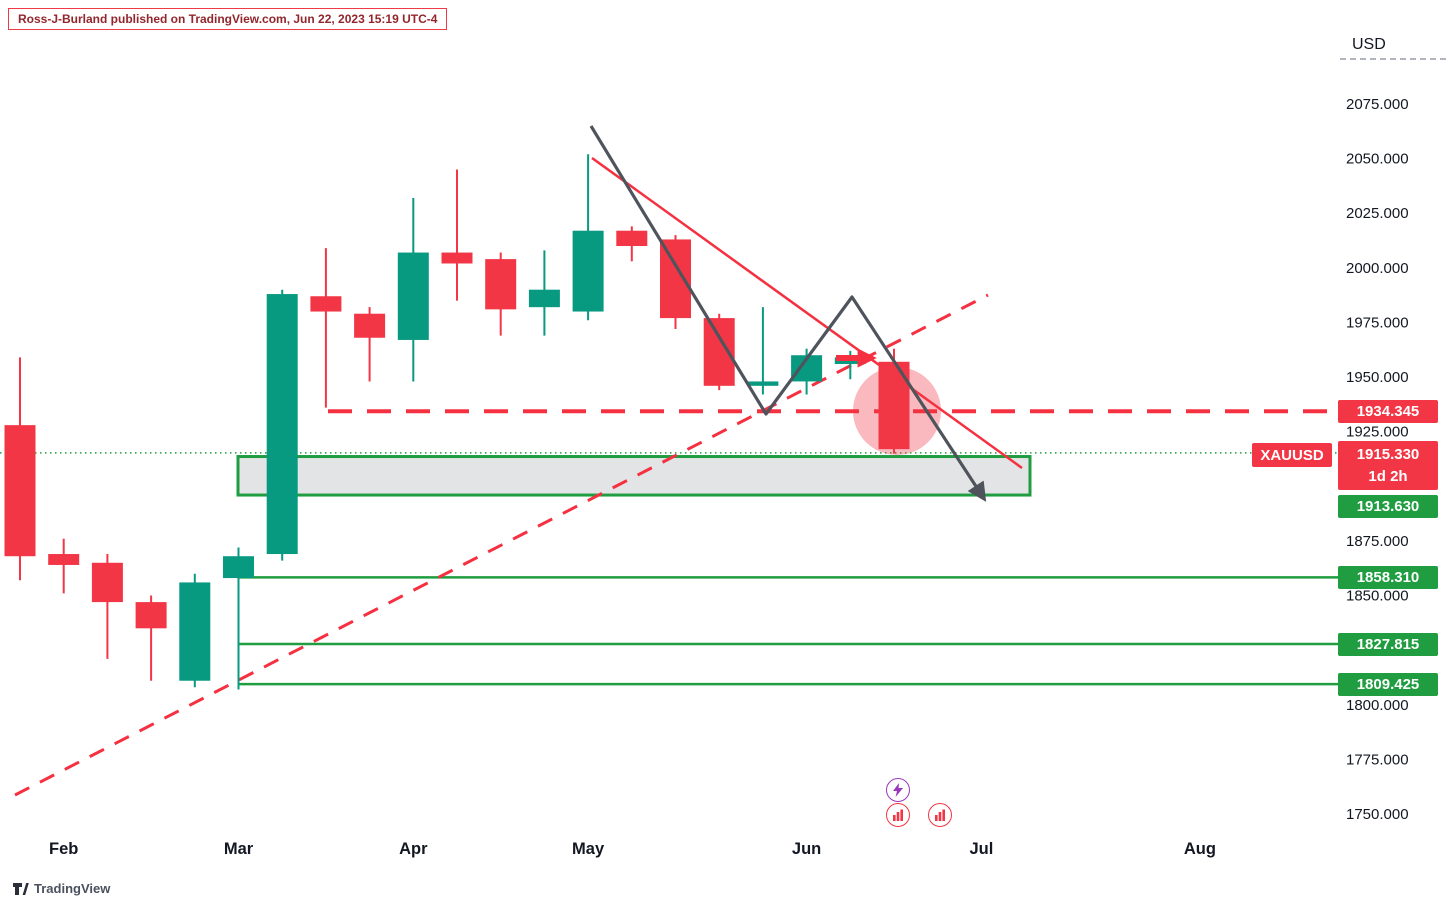 This screenshot has height=907, width=1453. What do you see at coordinates (1393, 59) in the screenshot?
I see `axis-dashed-separator` at bounding box center [1393, 59].